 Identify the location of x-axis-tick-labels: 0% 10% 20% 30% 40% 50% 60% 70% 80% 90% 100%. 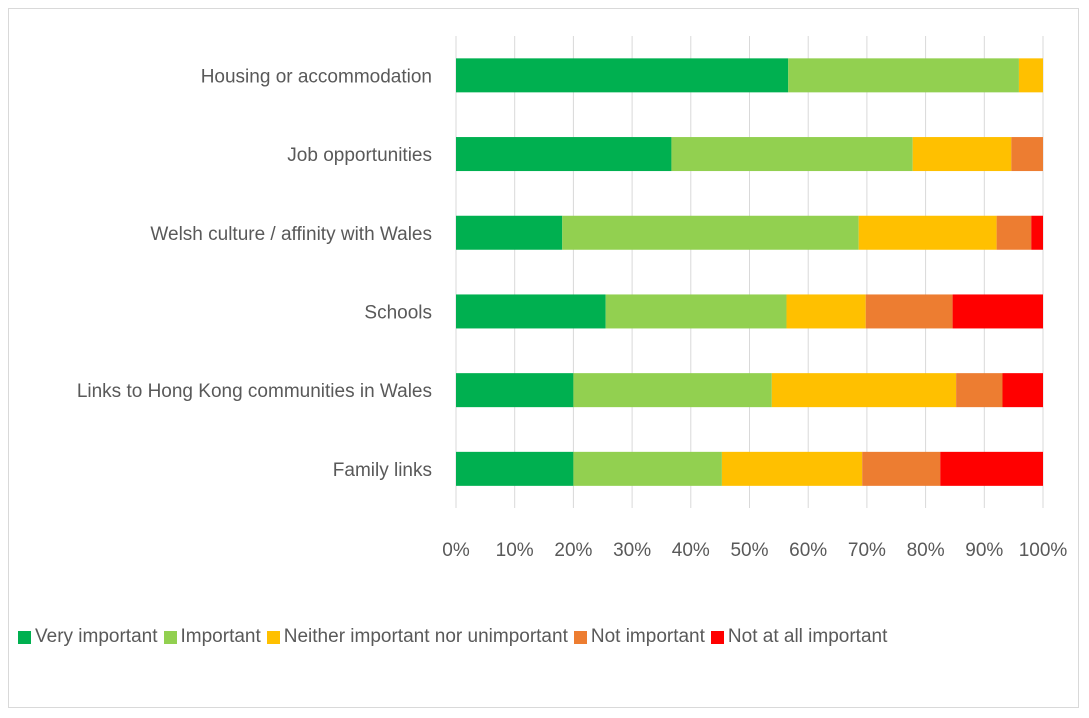
(754, 550).